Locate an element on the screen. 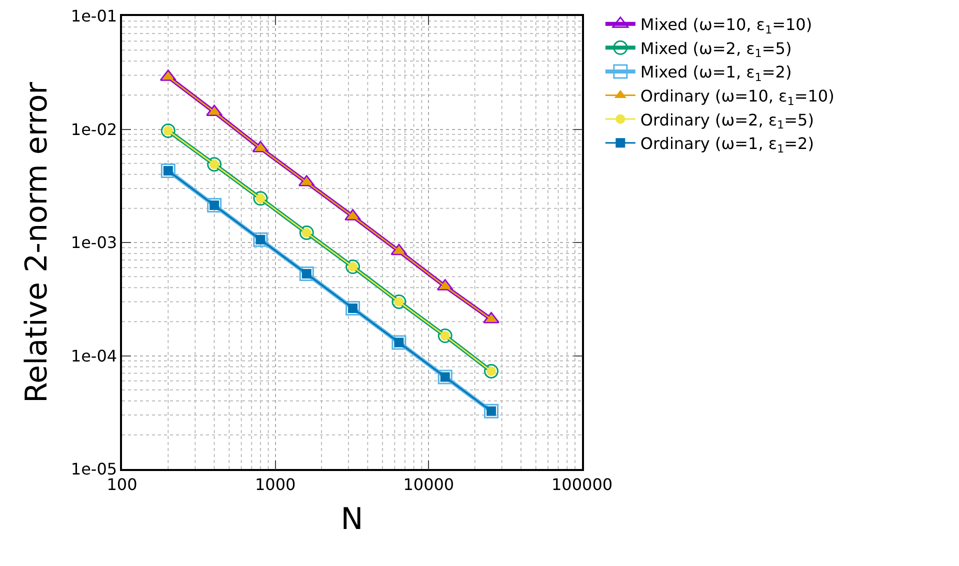  y-tick-label: 1e-02 is located at coordinates (94, 129).